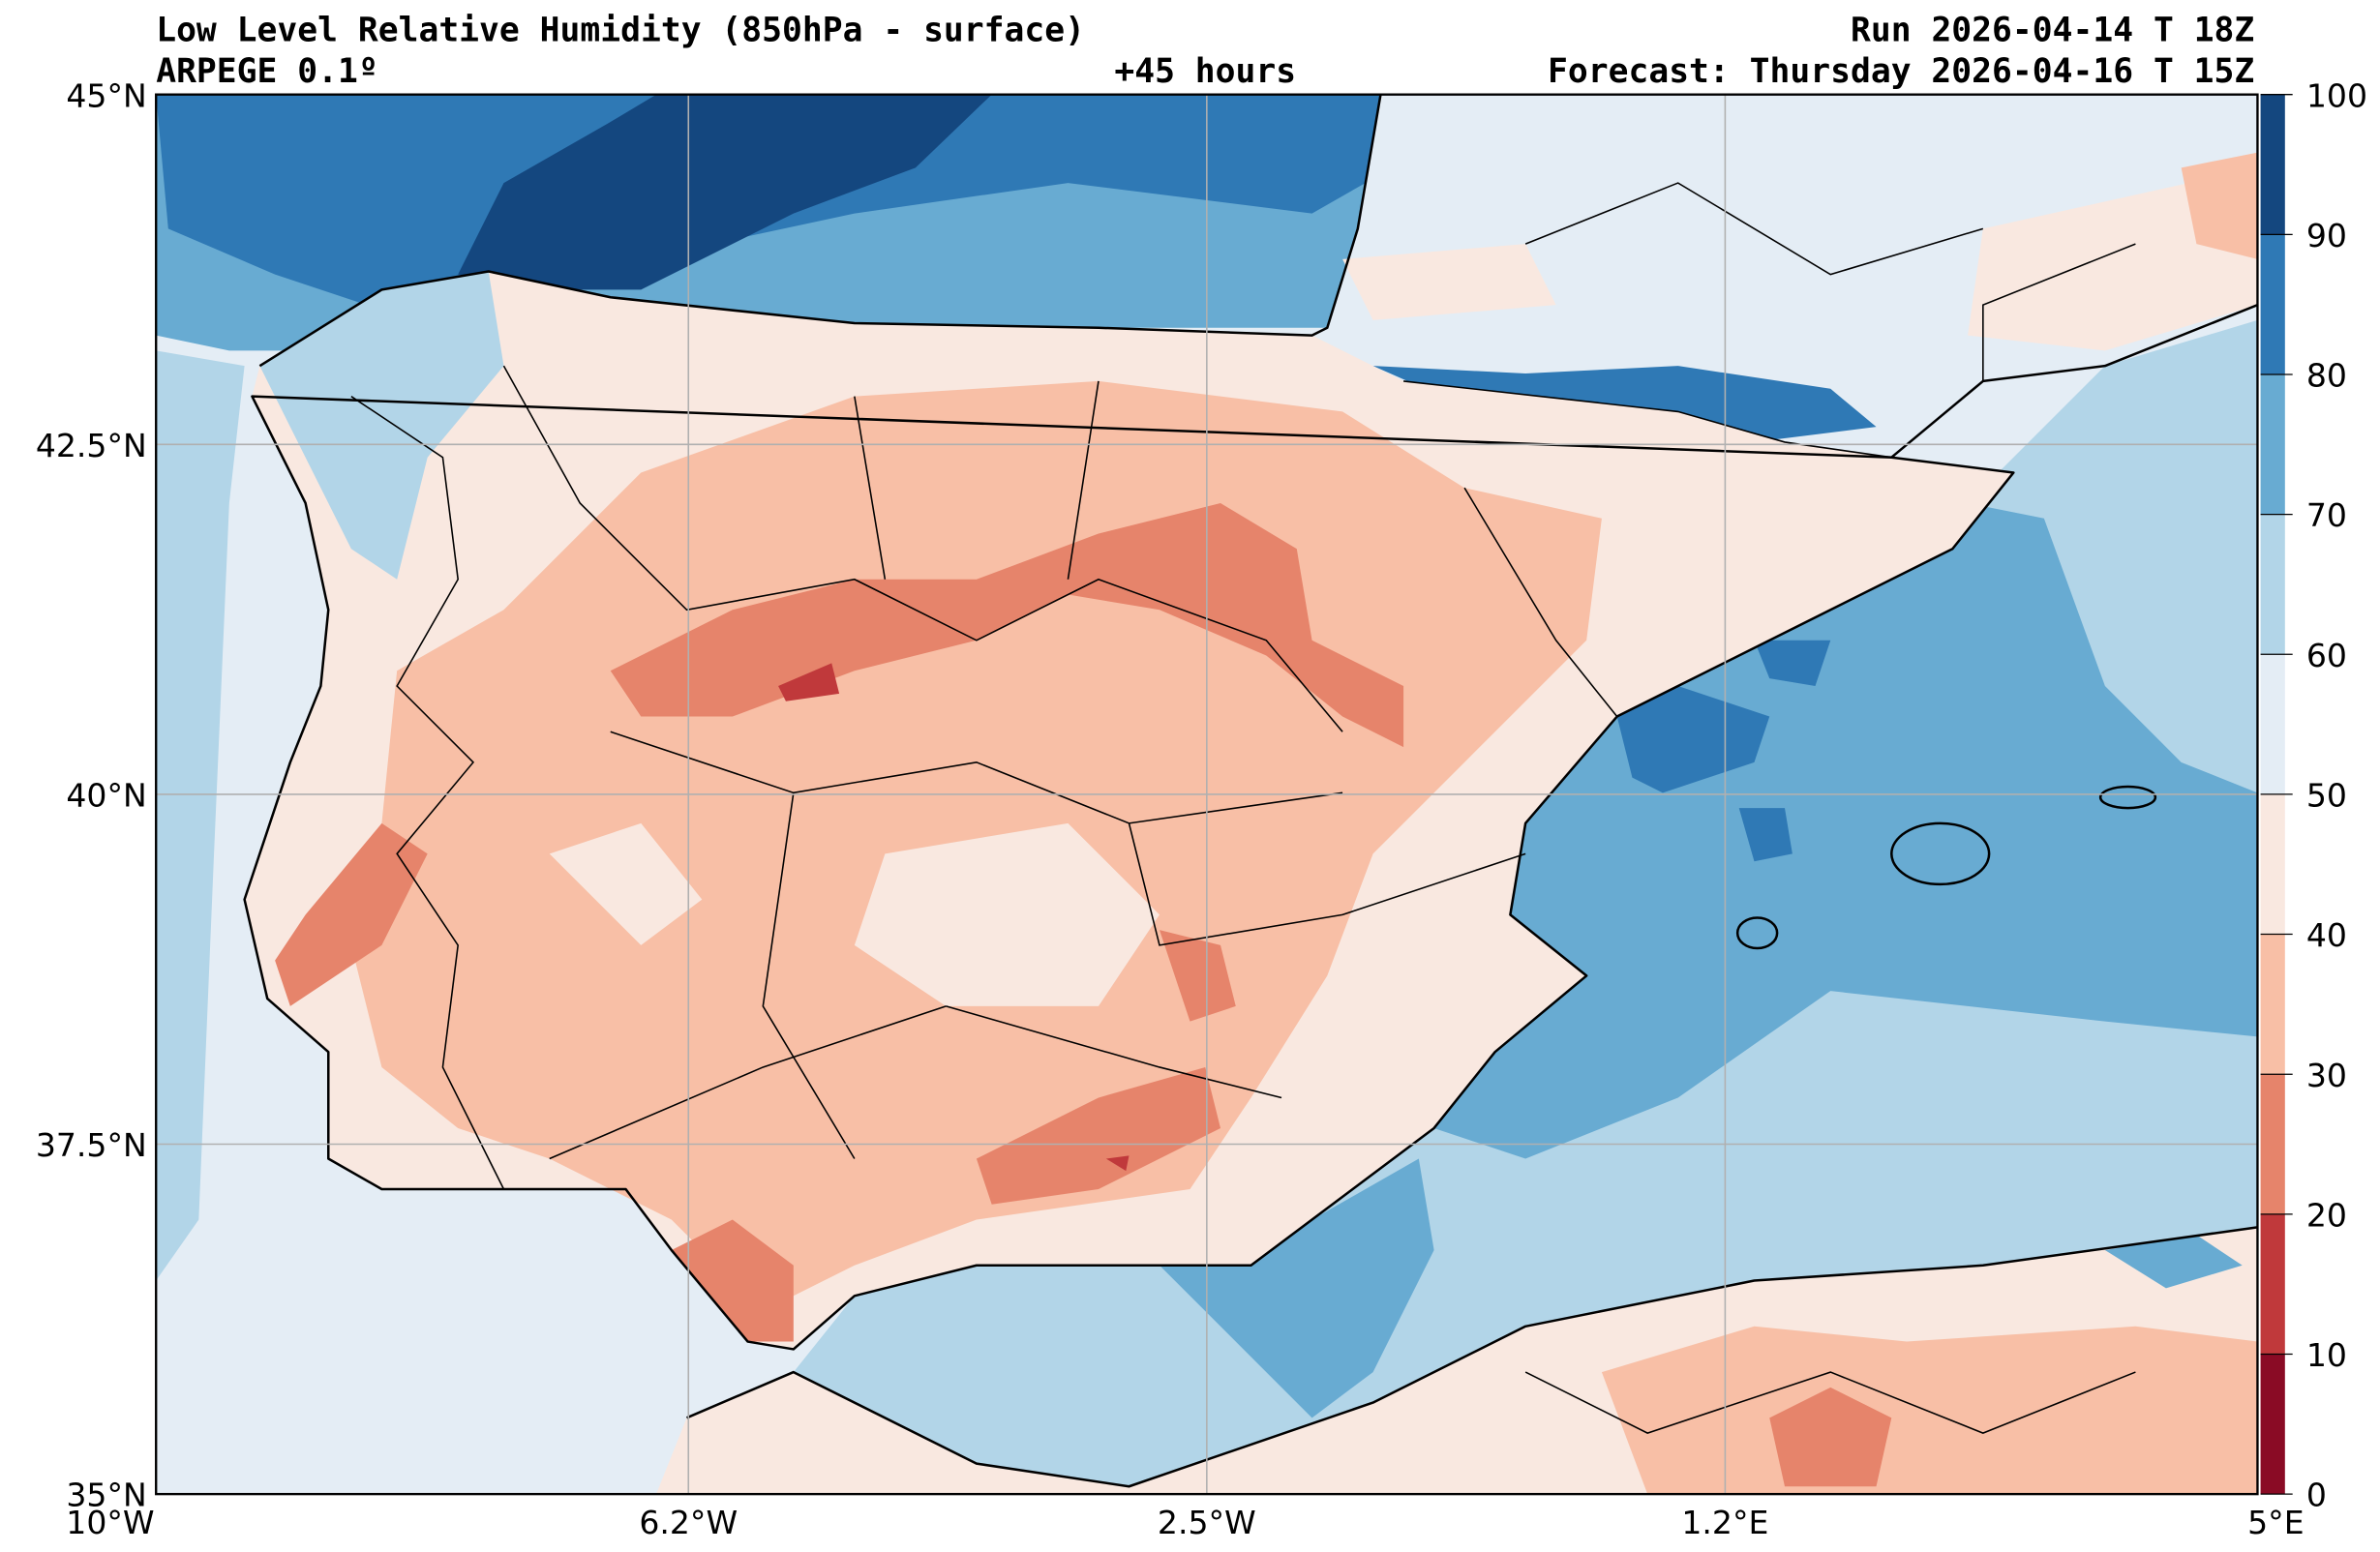 This screenshot has height=1552, width=2380. I want to click on lon-tick-label: 1.2°E, so click(1725, 1522).